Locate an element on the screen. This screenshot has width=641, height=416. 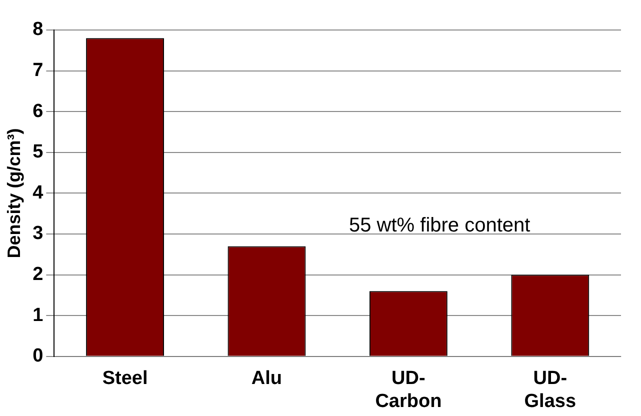
y-tick-label: 6 is located at coordinates (38, 111).